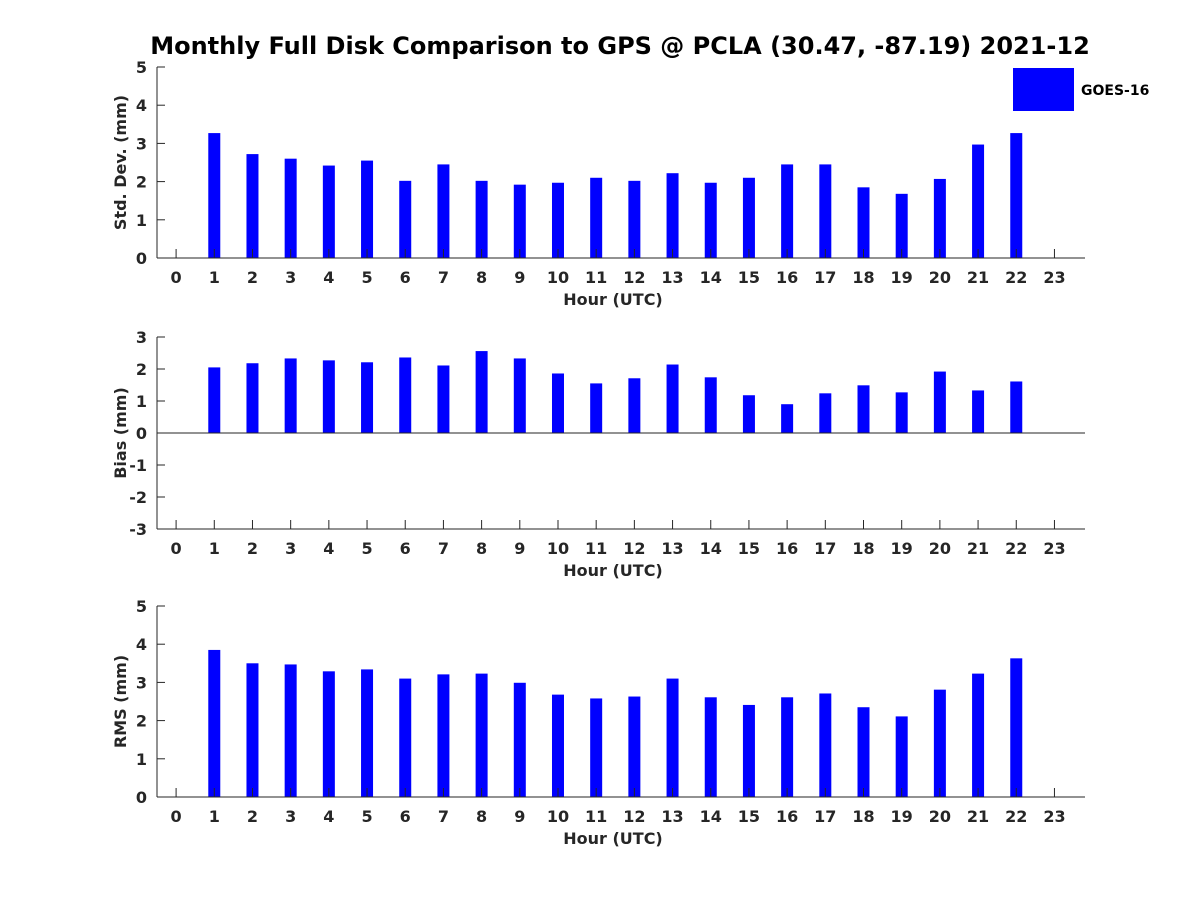 The height and width of the screenshot is (900, 1200). I want to click on x-tick-label: 17, so click(825, 548).